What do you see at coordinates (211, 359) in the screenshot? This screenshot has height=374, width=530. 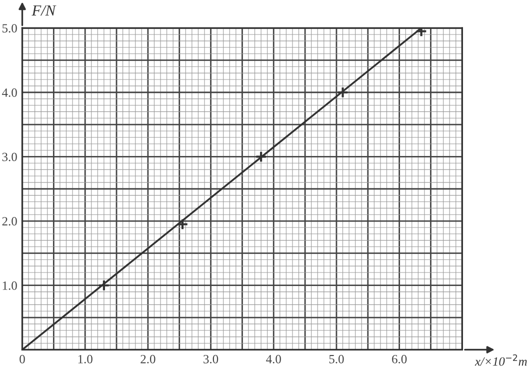 I see `x-tick-label: 3.0` at bounding box center [211, 359].